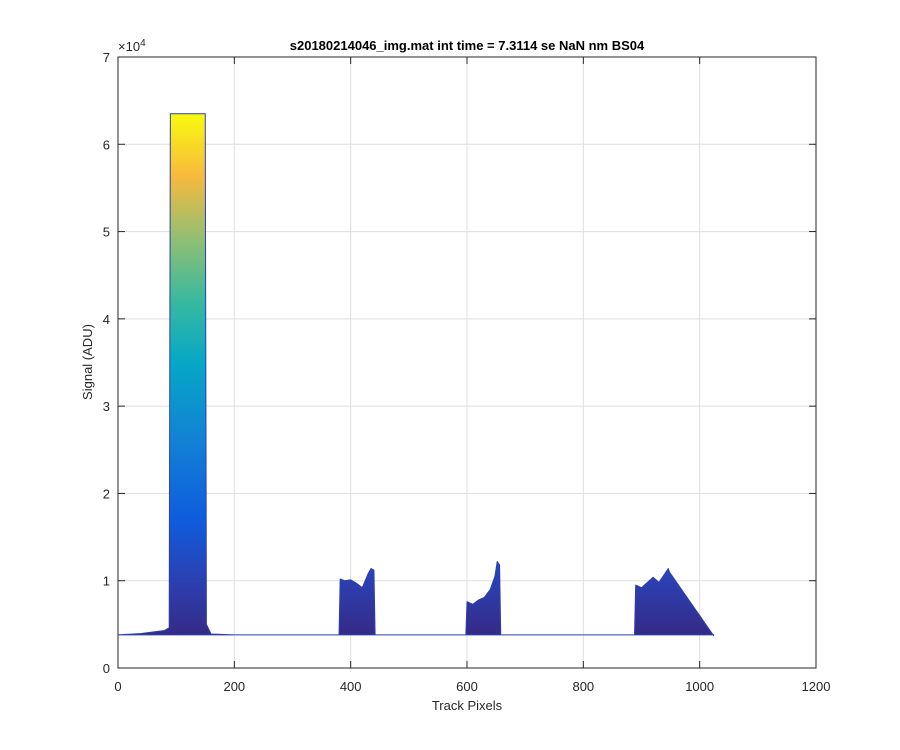  Describe the element at coordinates (106, 319) in the screenshot. I see `y-tick-label: 4` at that location.